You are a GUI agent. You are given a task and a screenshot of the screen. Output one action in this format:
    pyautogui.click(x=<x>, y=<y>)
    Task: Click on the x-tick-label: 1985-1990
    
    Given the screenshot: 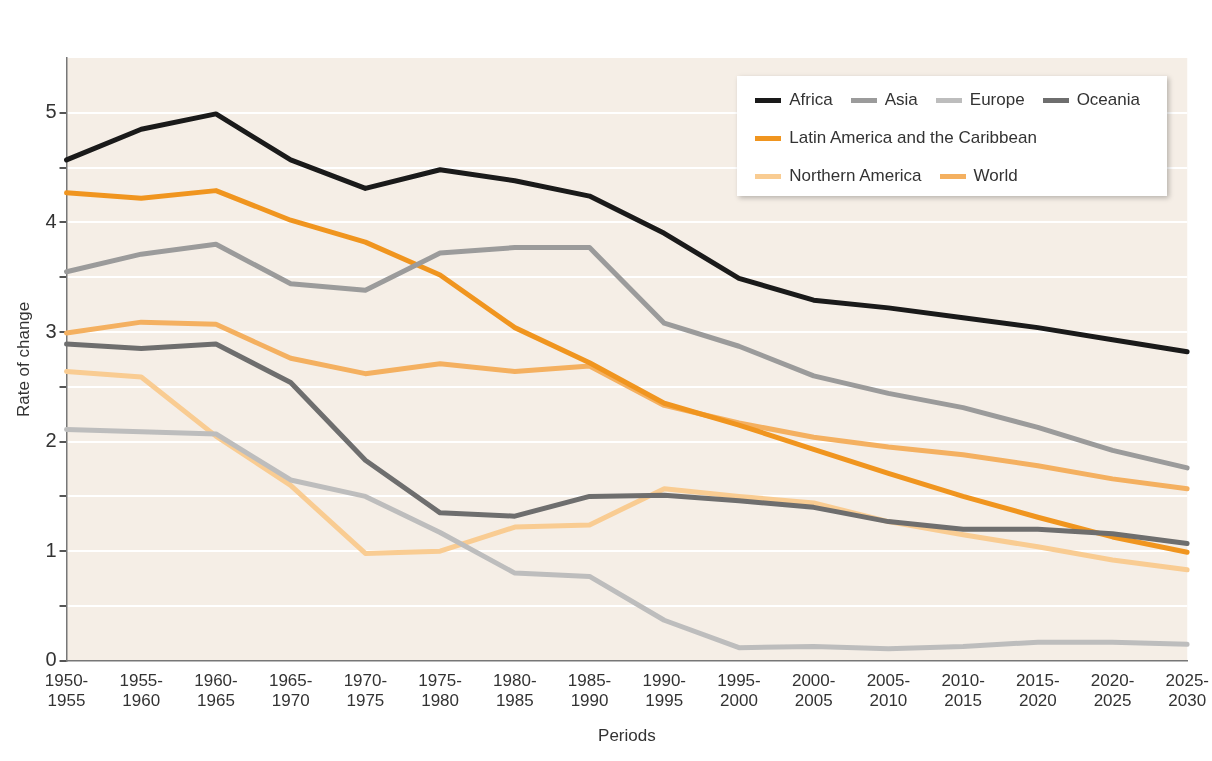 What is the action you would take?
    pyautogui.click(x=589, y=690)
    